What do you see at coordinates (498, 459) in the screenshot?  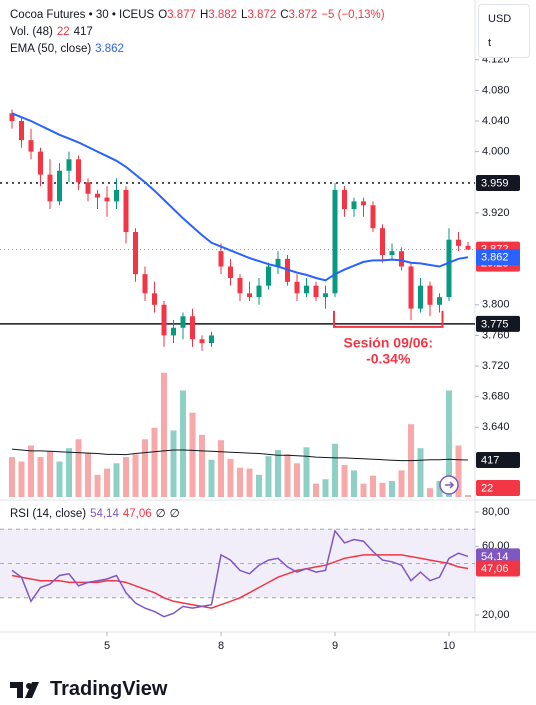 I see `volume-ma-label-box` at bounding box center [498, 459].